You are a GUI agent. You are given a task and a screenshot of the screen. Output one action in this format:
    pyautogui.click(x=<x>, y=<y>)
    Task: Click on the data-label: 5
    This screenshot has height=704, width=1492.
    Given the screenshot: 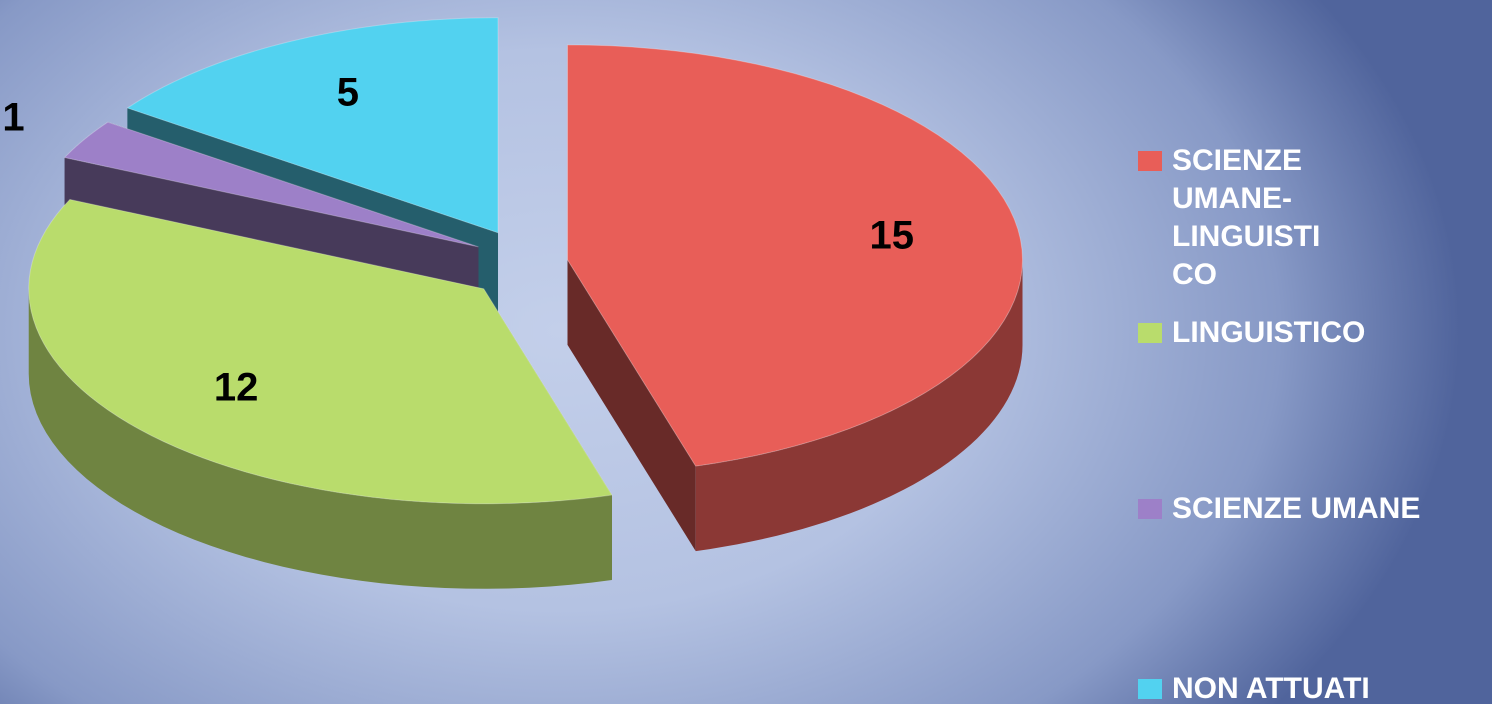 What is the action you would take?
    pyautogui.click(x=348, y=93)
    